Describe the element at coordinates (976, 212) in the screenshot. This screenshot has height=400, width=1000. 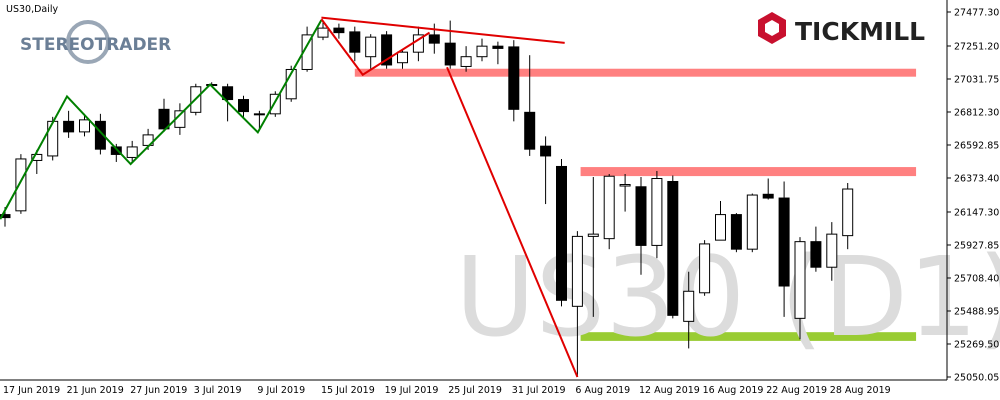
I see `y-tick-label: 26147.30` at that location.